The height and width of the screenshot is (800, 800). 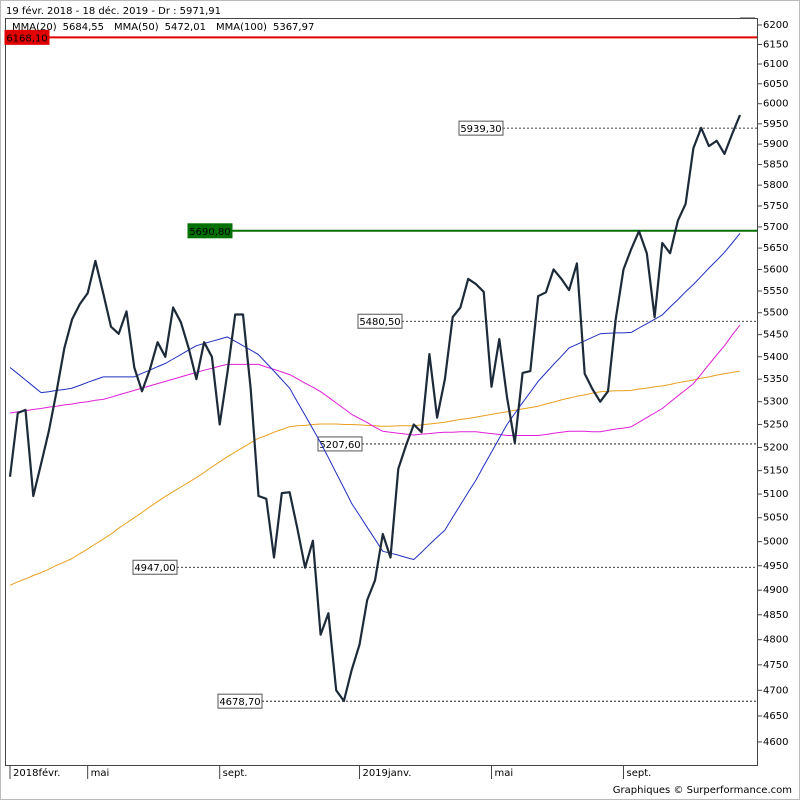 What do you see at coordinates (775, 615) in the screenshot?
I see `y-tick-label: 4850` at bounding box center [775, 615].